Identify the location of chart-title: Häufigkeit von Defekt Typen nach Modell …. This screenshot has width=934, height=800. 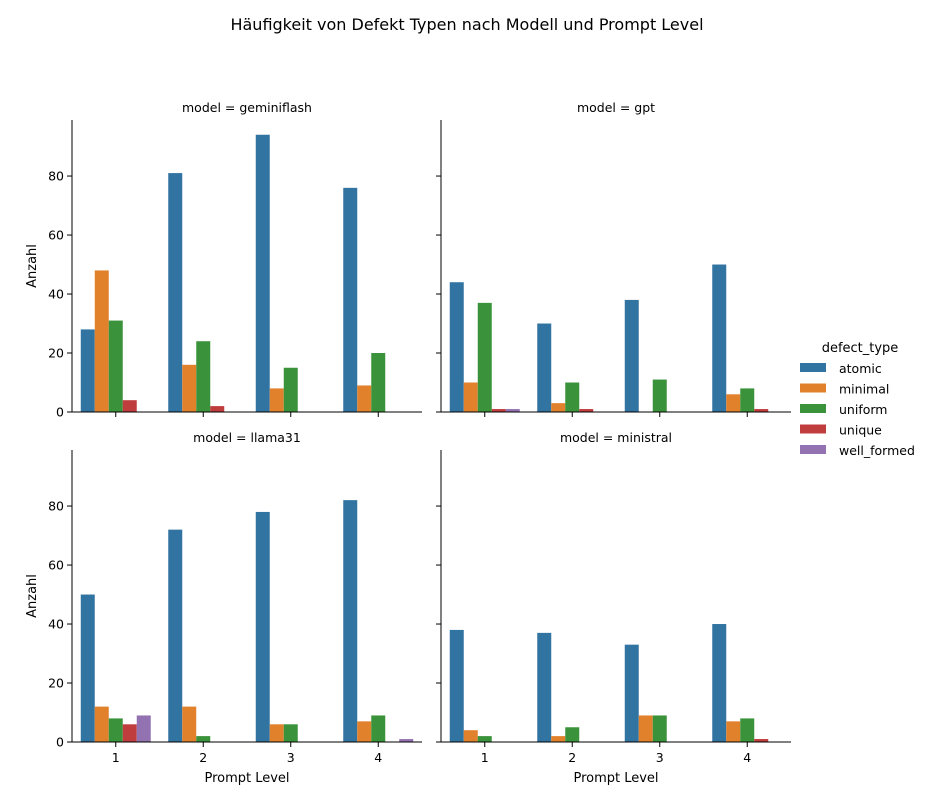
(466, 24).